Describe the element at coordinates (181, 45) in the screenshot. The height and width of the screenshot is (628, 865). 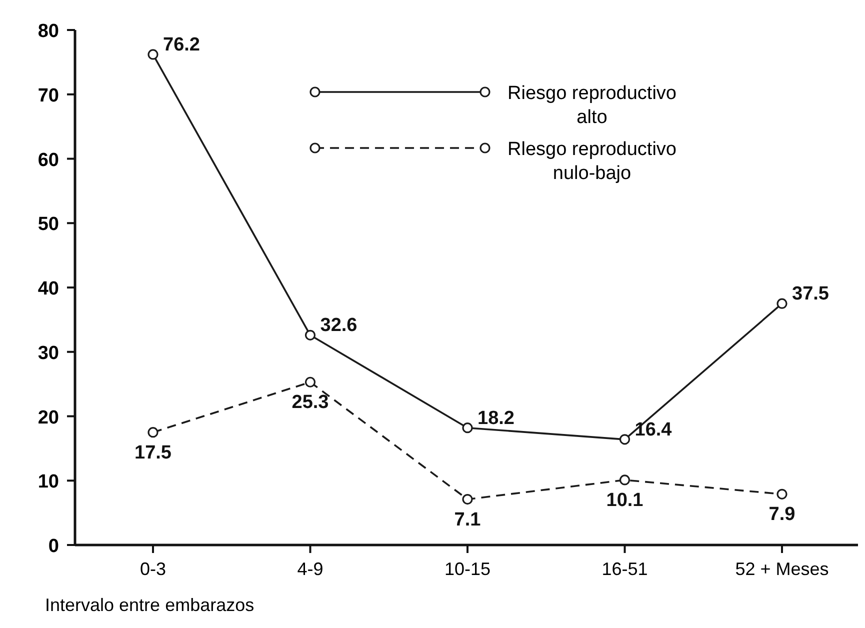
I see `data-label: 76.2` at that location.